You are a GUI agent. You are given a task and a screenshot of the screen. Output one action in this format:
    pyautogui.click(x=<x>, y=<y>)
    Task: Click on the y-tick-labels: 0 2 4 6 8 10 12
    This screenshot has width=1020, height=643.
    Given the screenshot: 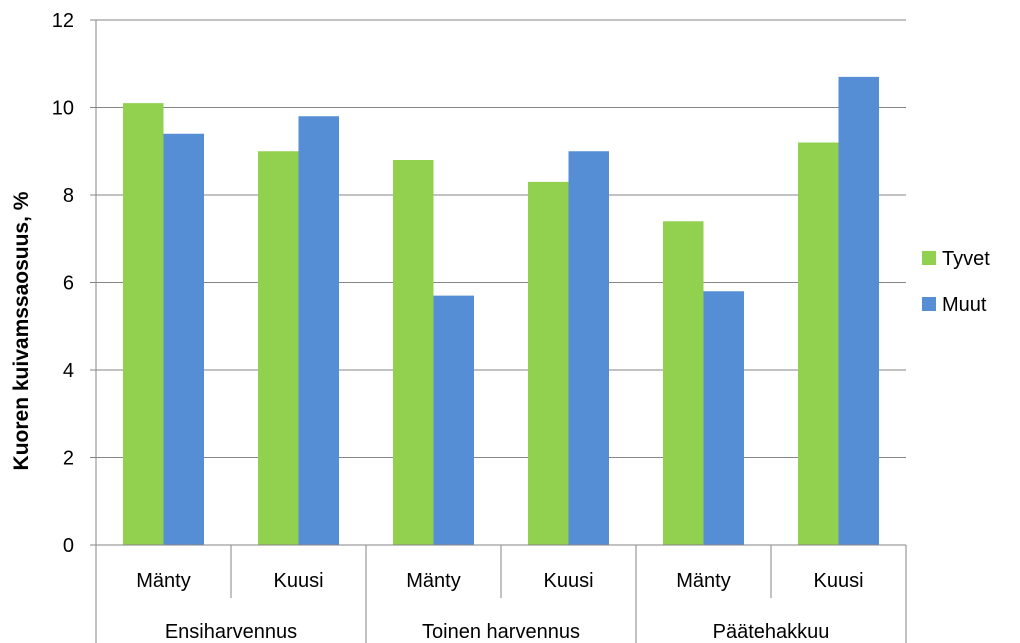 What is the action you would take?
    pyautogui.click(x=63, y=283)
    